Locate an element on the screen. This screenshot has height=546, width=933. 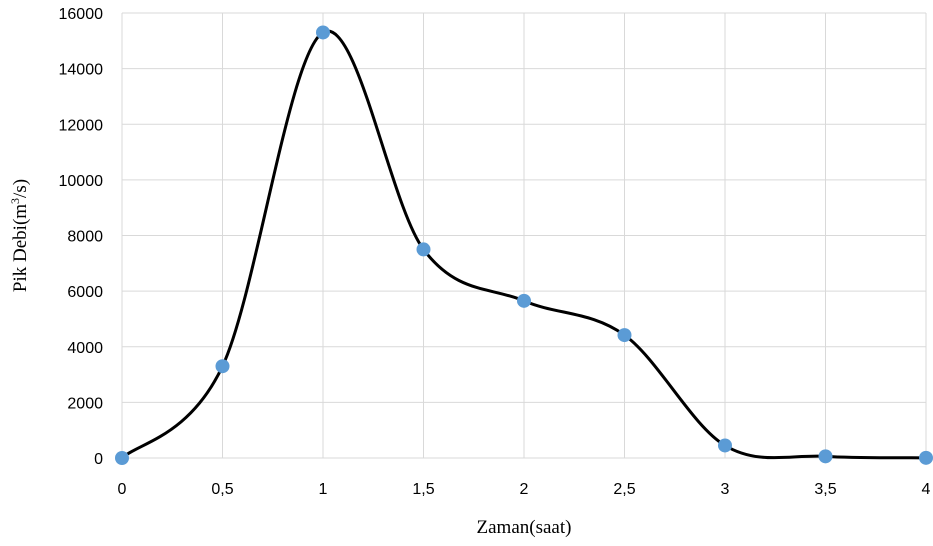
x-tick-label: 0 is located at coordinates (122, 489).